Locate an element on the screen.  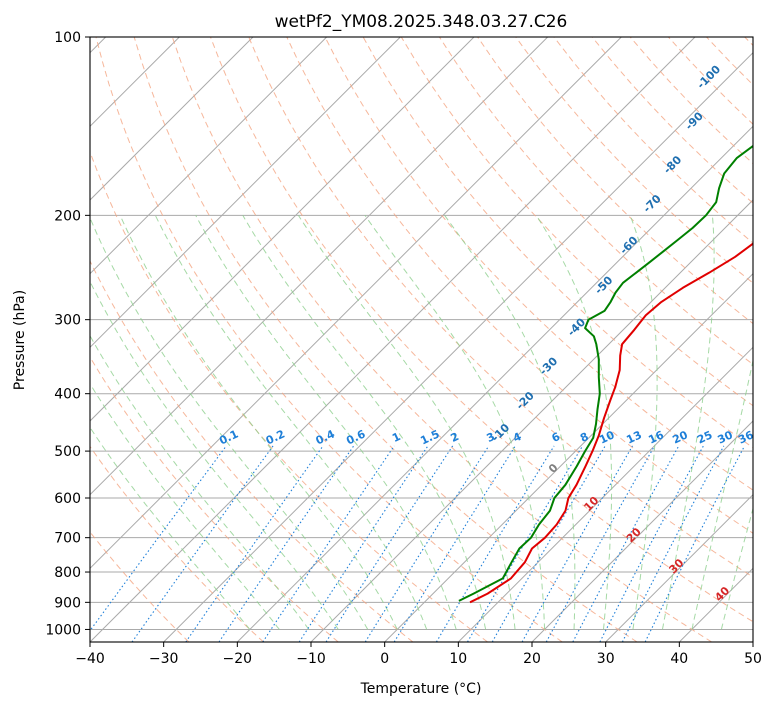
y-tick-label: 300 is located at coordinates (67, 321).